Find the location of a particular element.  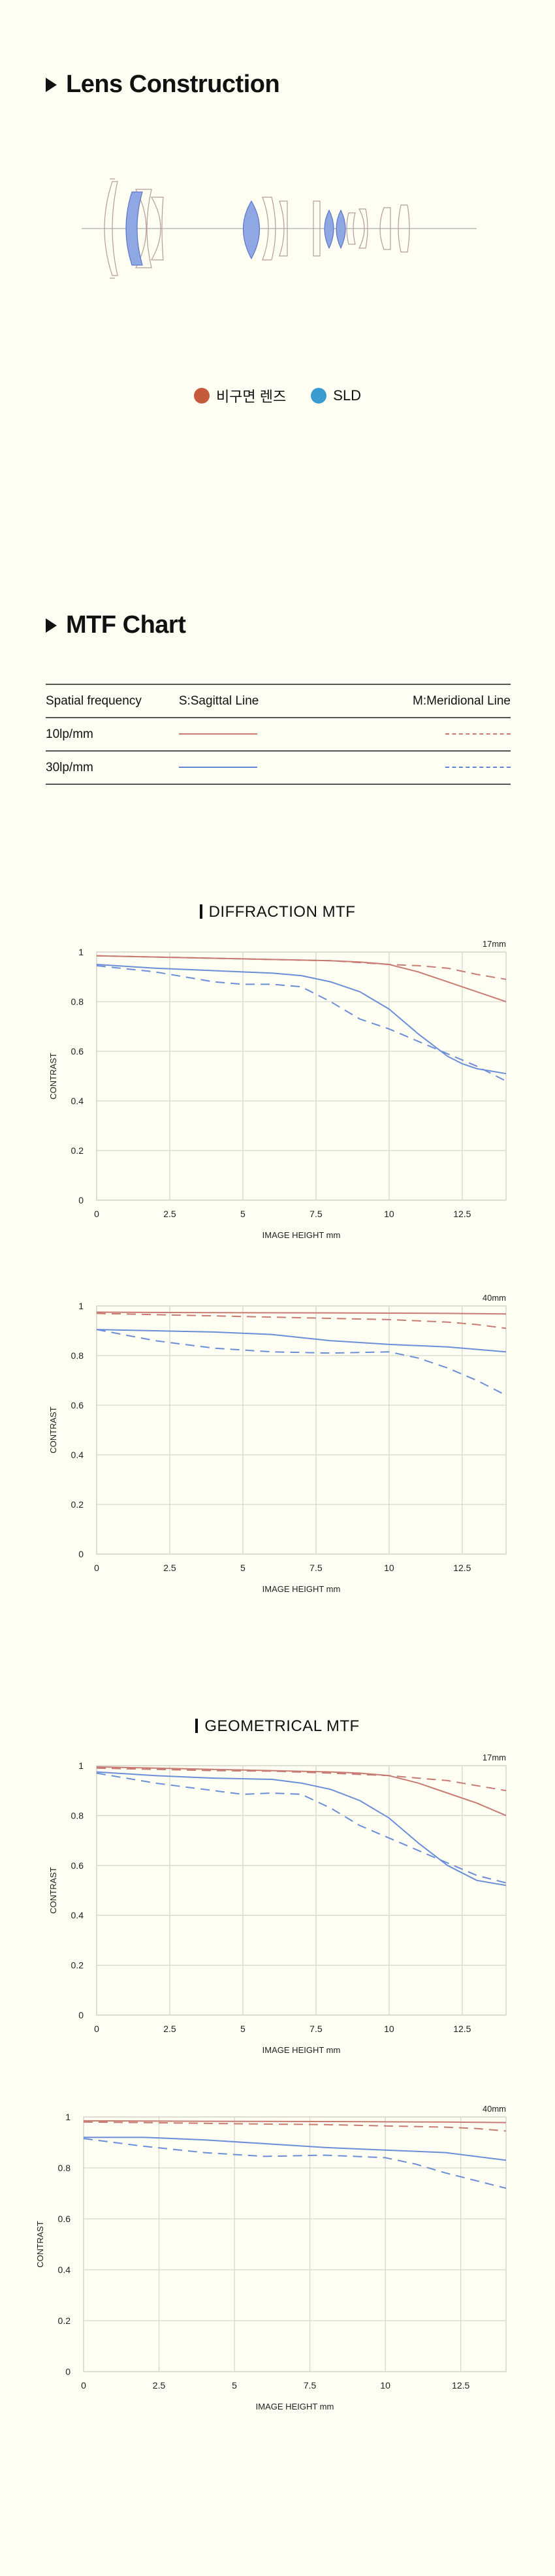

legend-label-sld: SLD is located at coordinates (347, 396).